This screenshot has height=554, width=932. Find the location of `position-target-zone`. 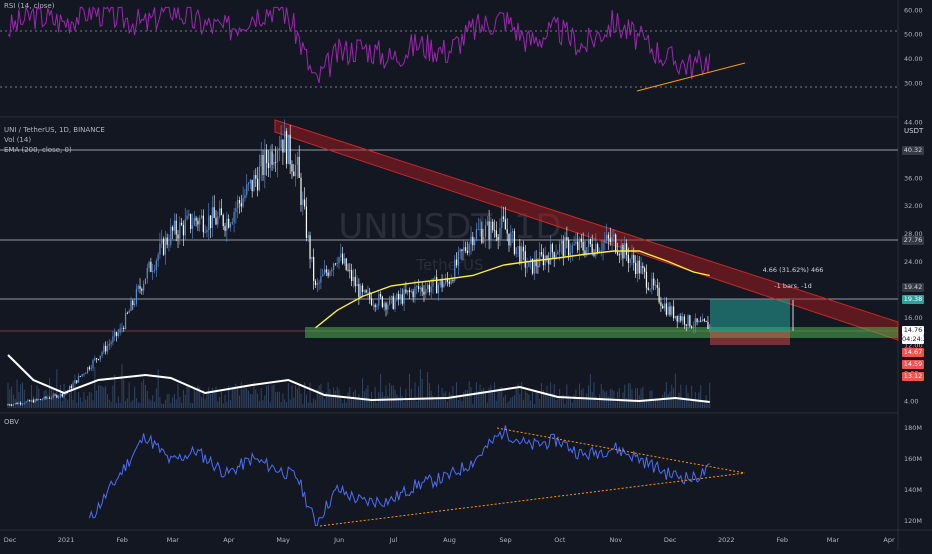

position-target-zone is located at coordinates (750, 315).